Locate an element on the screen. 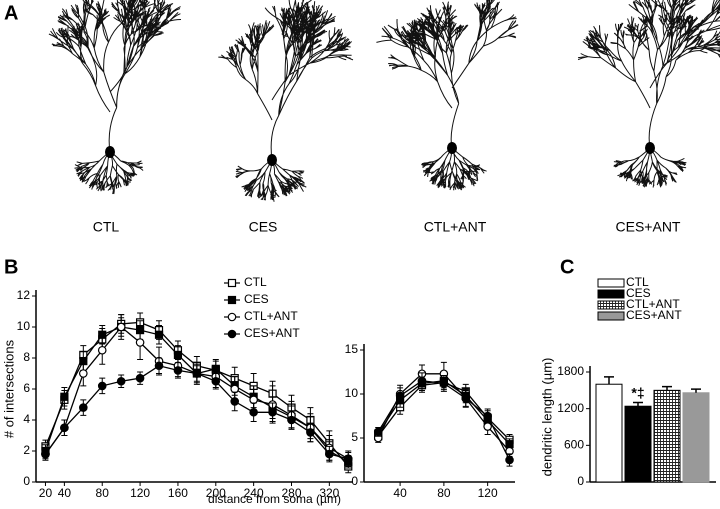  y-tick-label: 6 is located at coordinates (26, 388).